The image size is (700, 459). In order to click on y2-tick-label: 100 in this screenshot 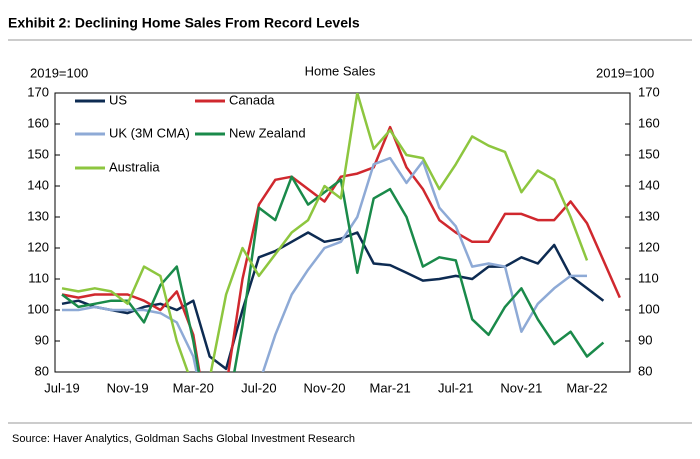, I will do `click(649, 308)`.